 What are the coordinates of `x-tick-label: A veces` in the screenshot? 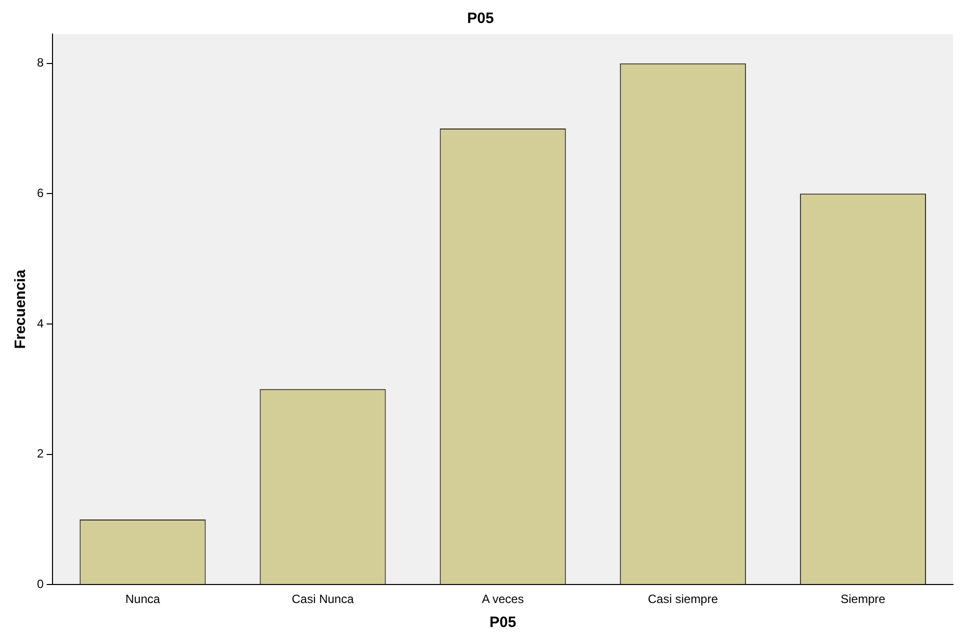 It's located at (503, 599).